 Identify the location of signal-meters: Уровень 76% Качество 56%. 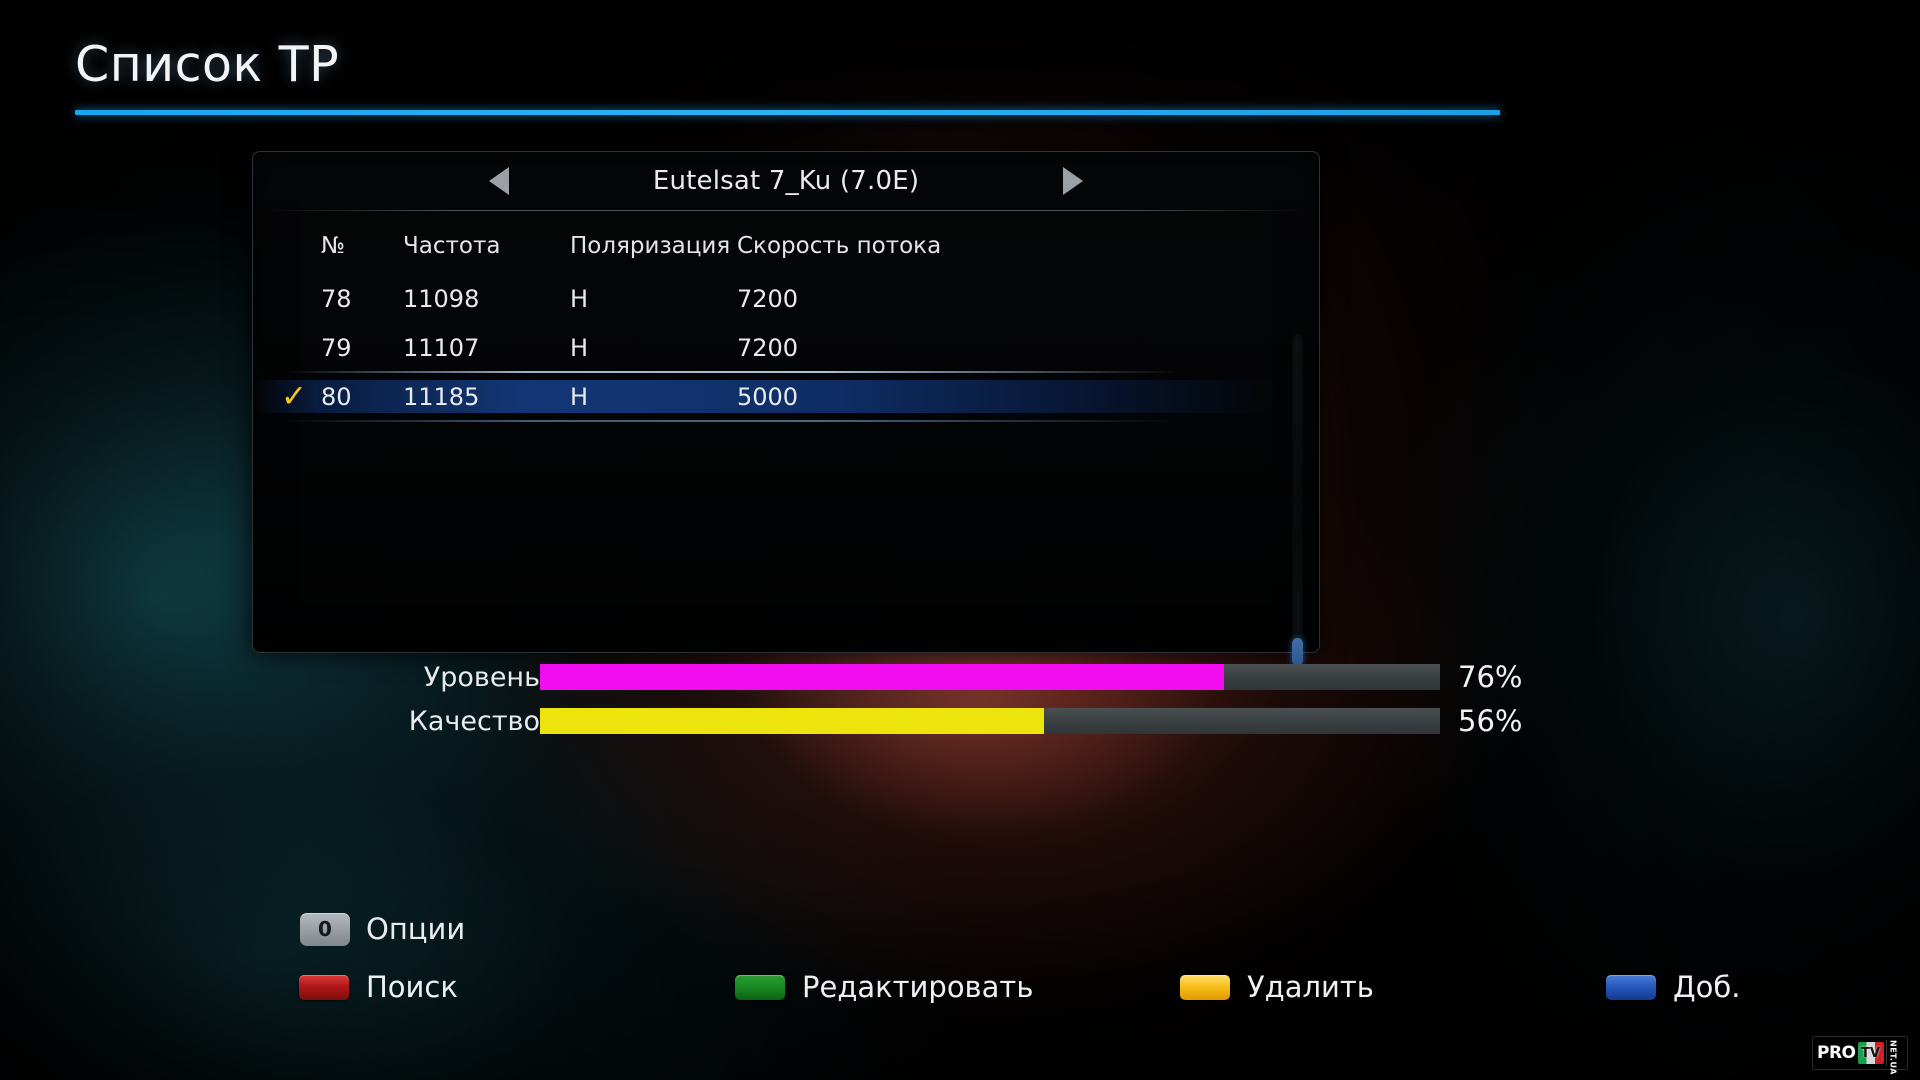
(960, 704).